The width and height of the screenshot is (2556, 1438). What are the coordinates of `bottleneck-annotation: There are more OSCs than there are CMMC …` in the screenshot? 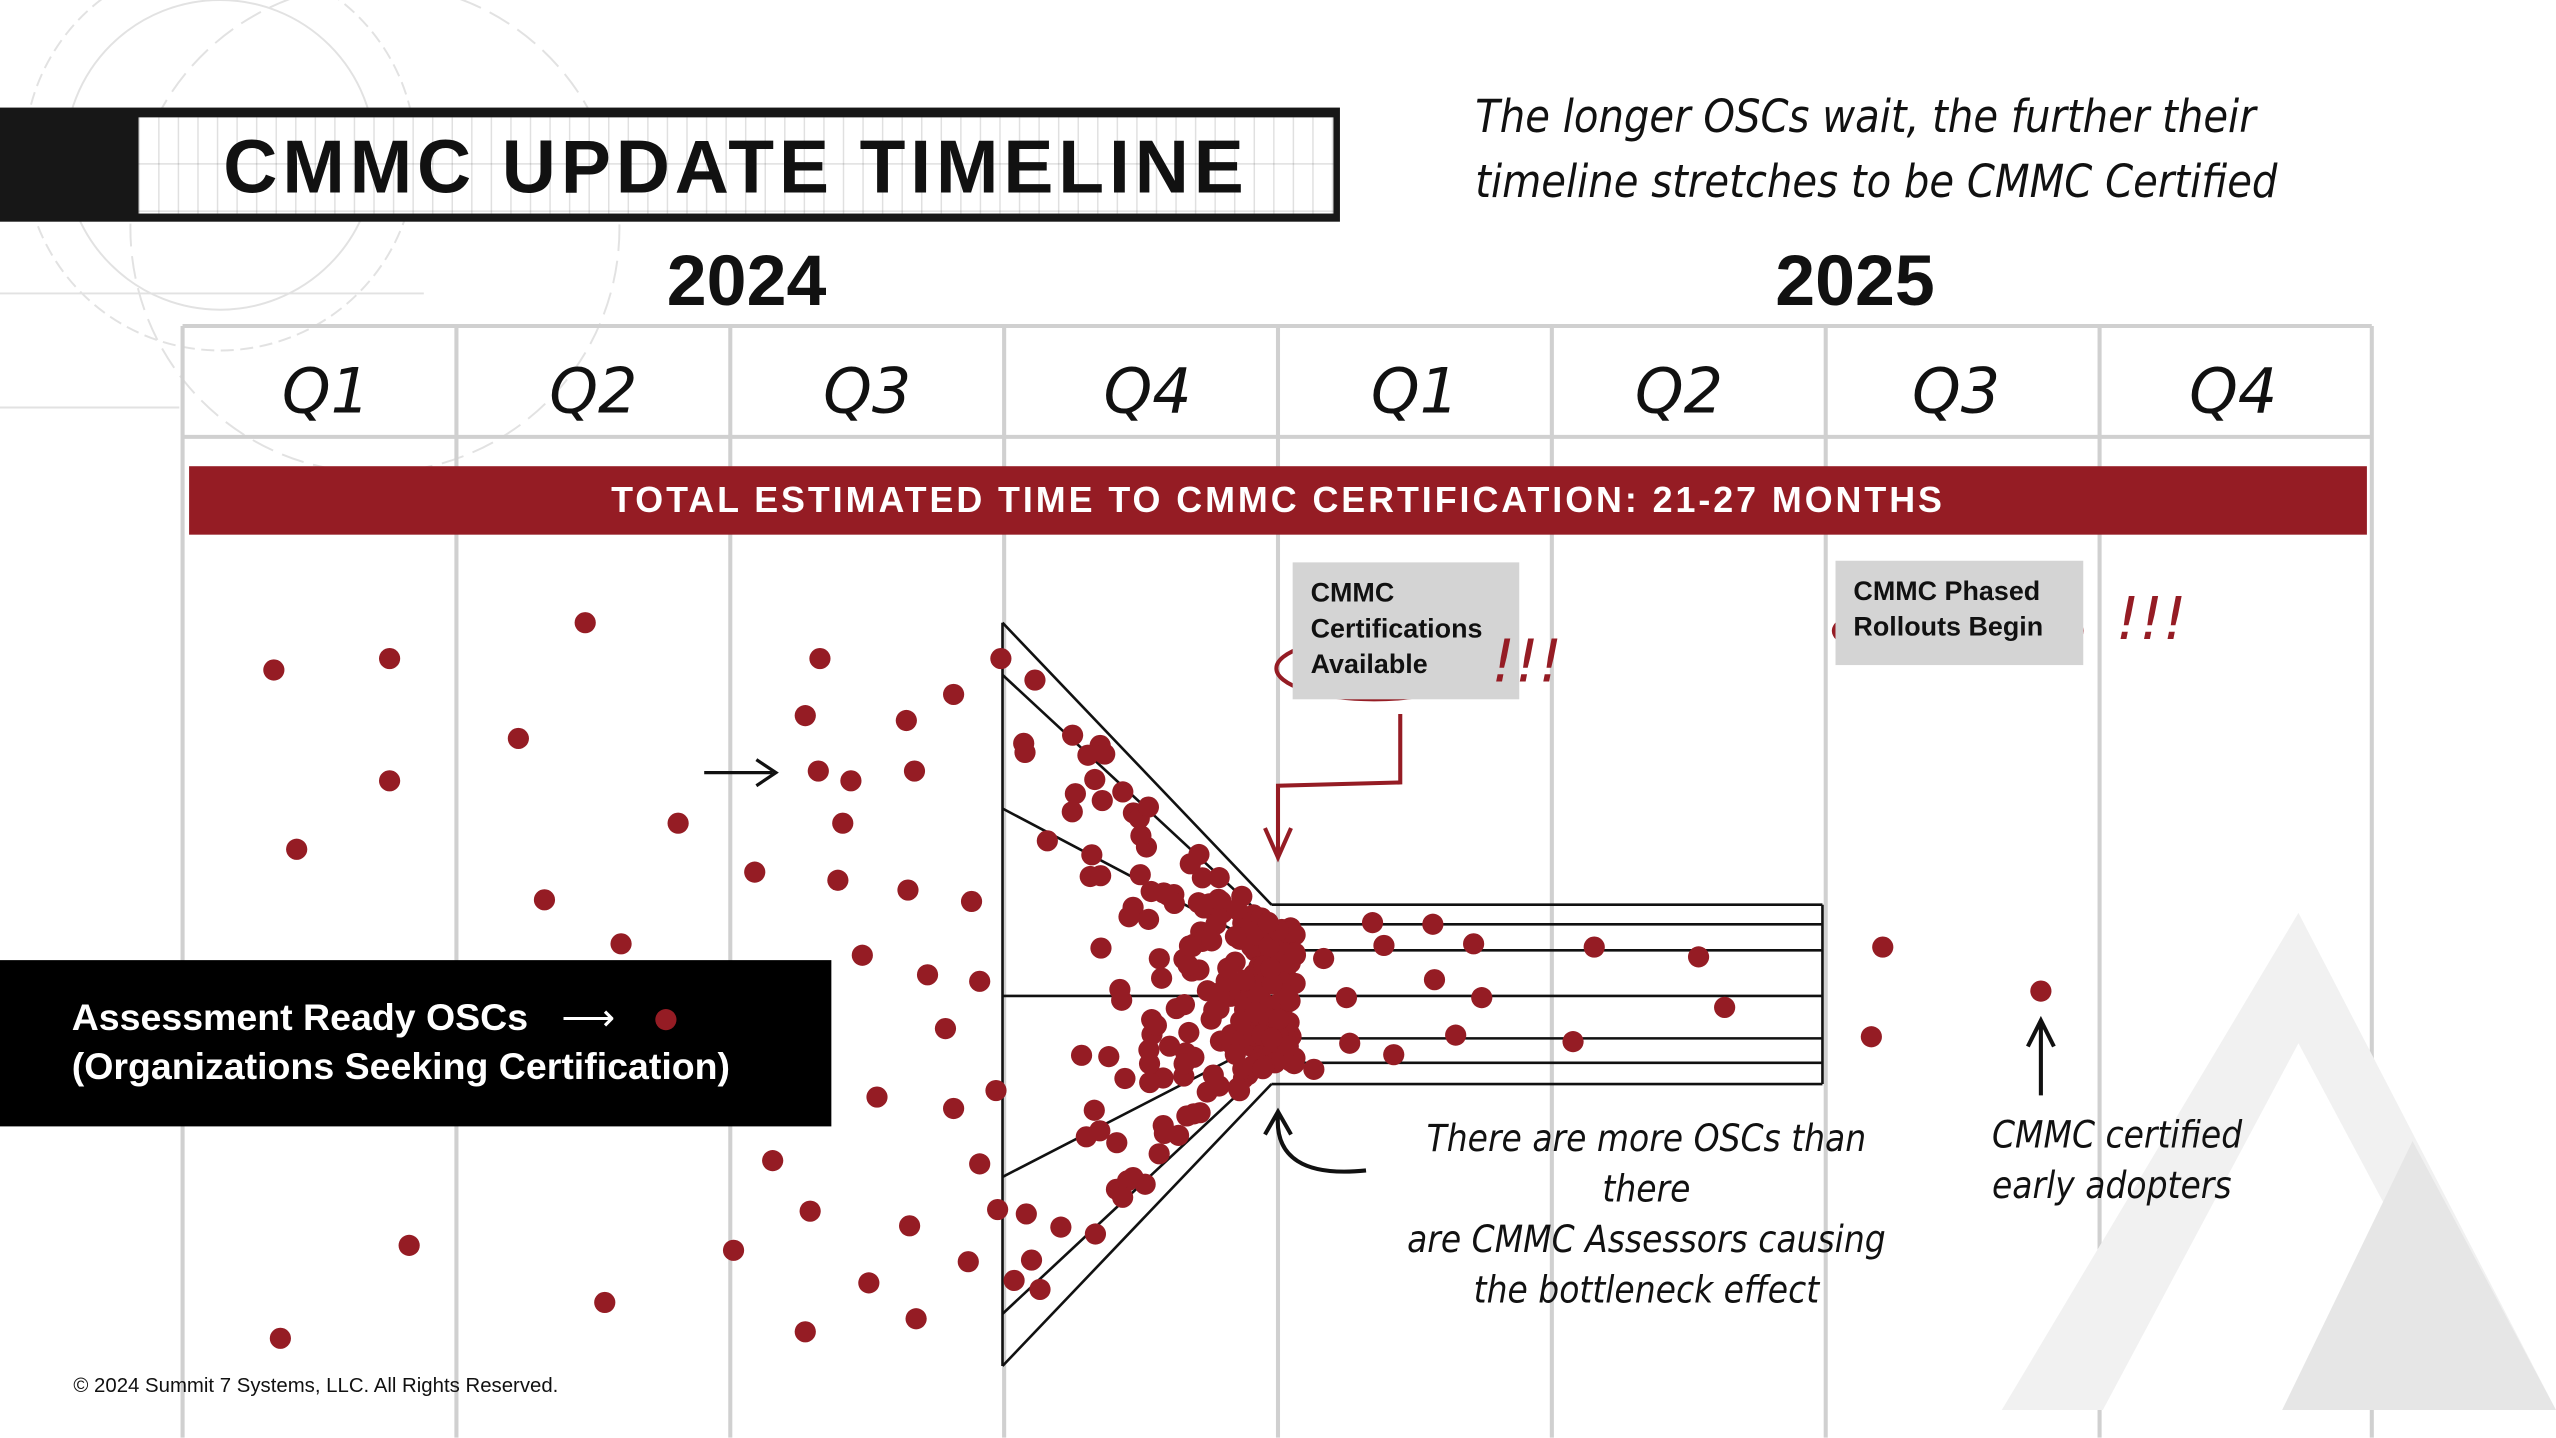 It's located at (1646, 1216).